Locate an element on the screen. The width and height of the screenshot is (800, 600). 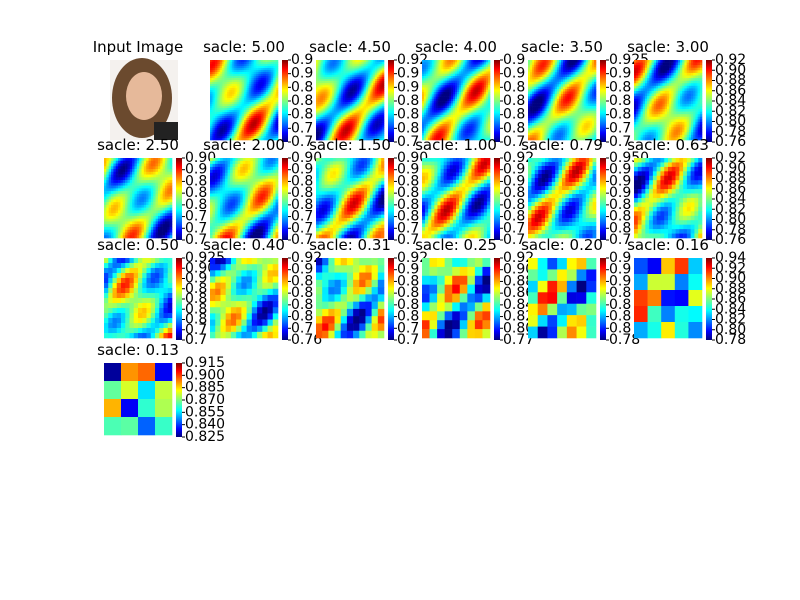
colorbar is located at coordinates (497, 101).